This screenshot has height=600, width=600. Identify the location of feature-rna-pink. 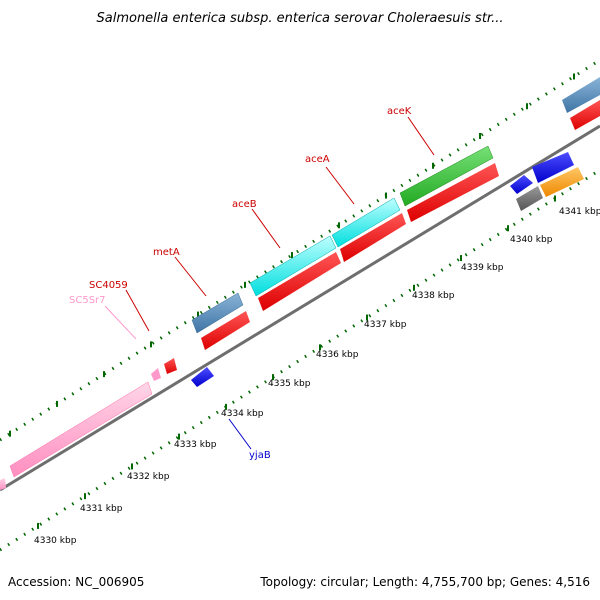
(81, 429).